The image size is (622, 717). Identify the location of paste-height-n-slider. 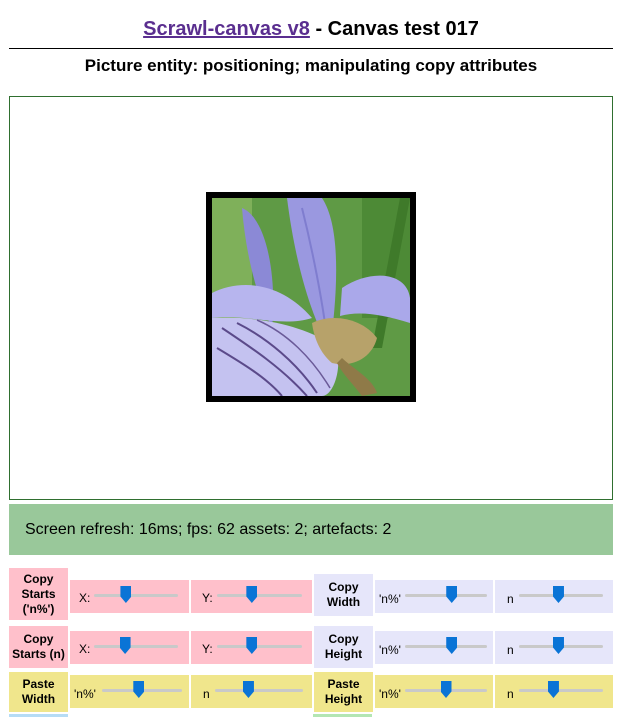
(553, 689).